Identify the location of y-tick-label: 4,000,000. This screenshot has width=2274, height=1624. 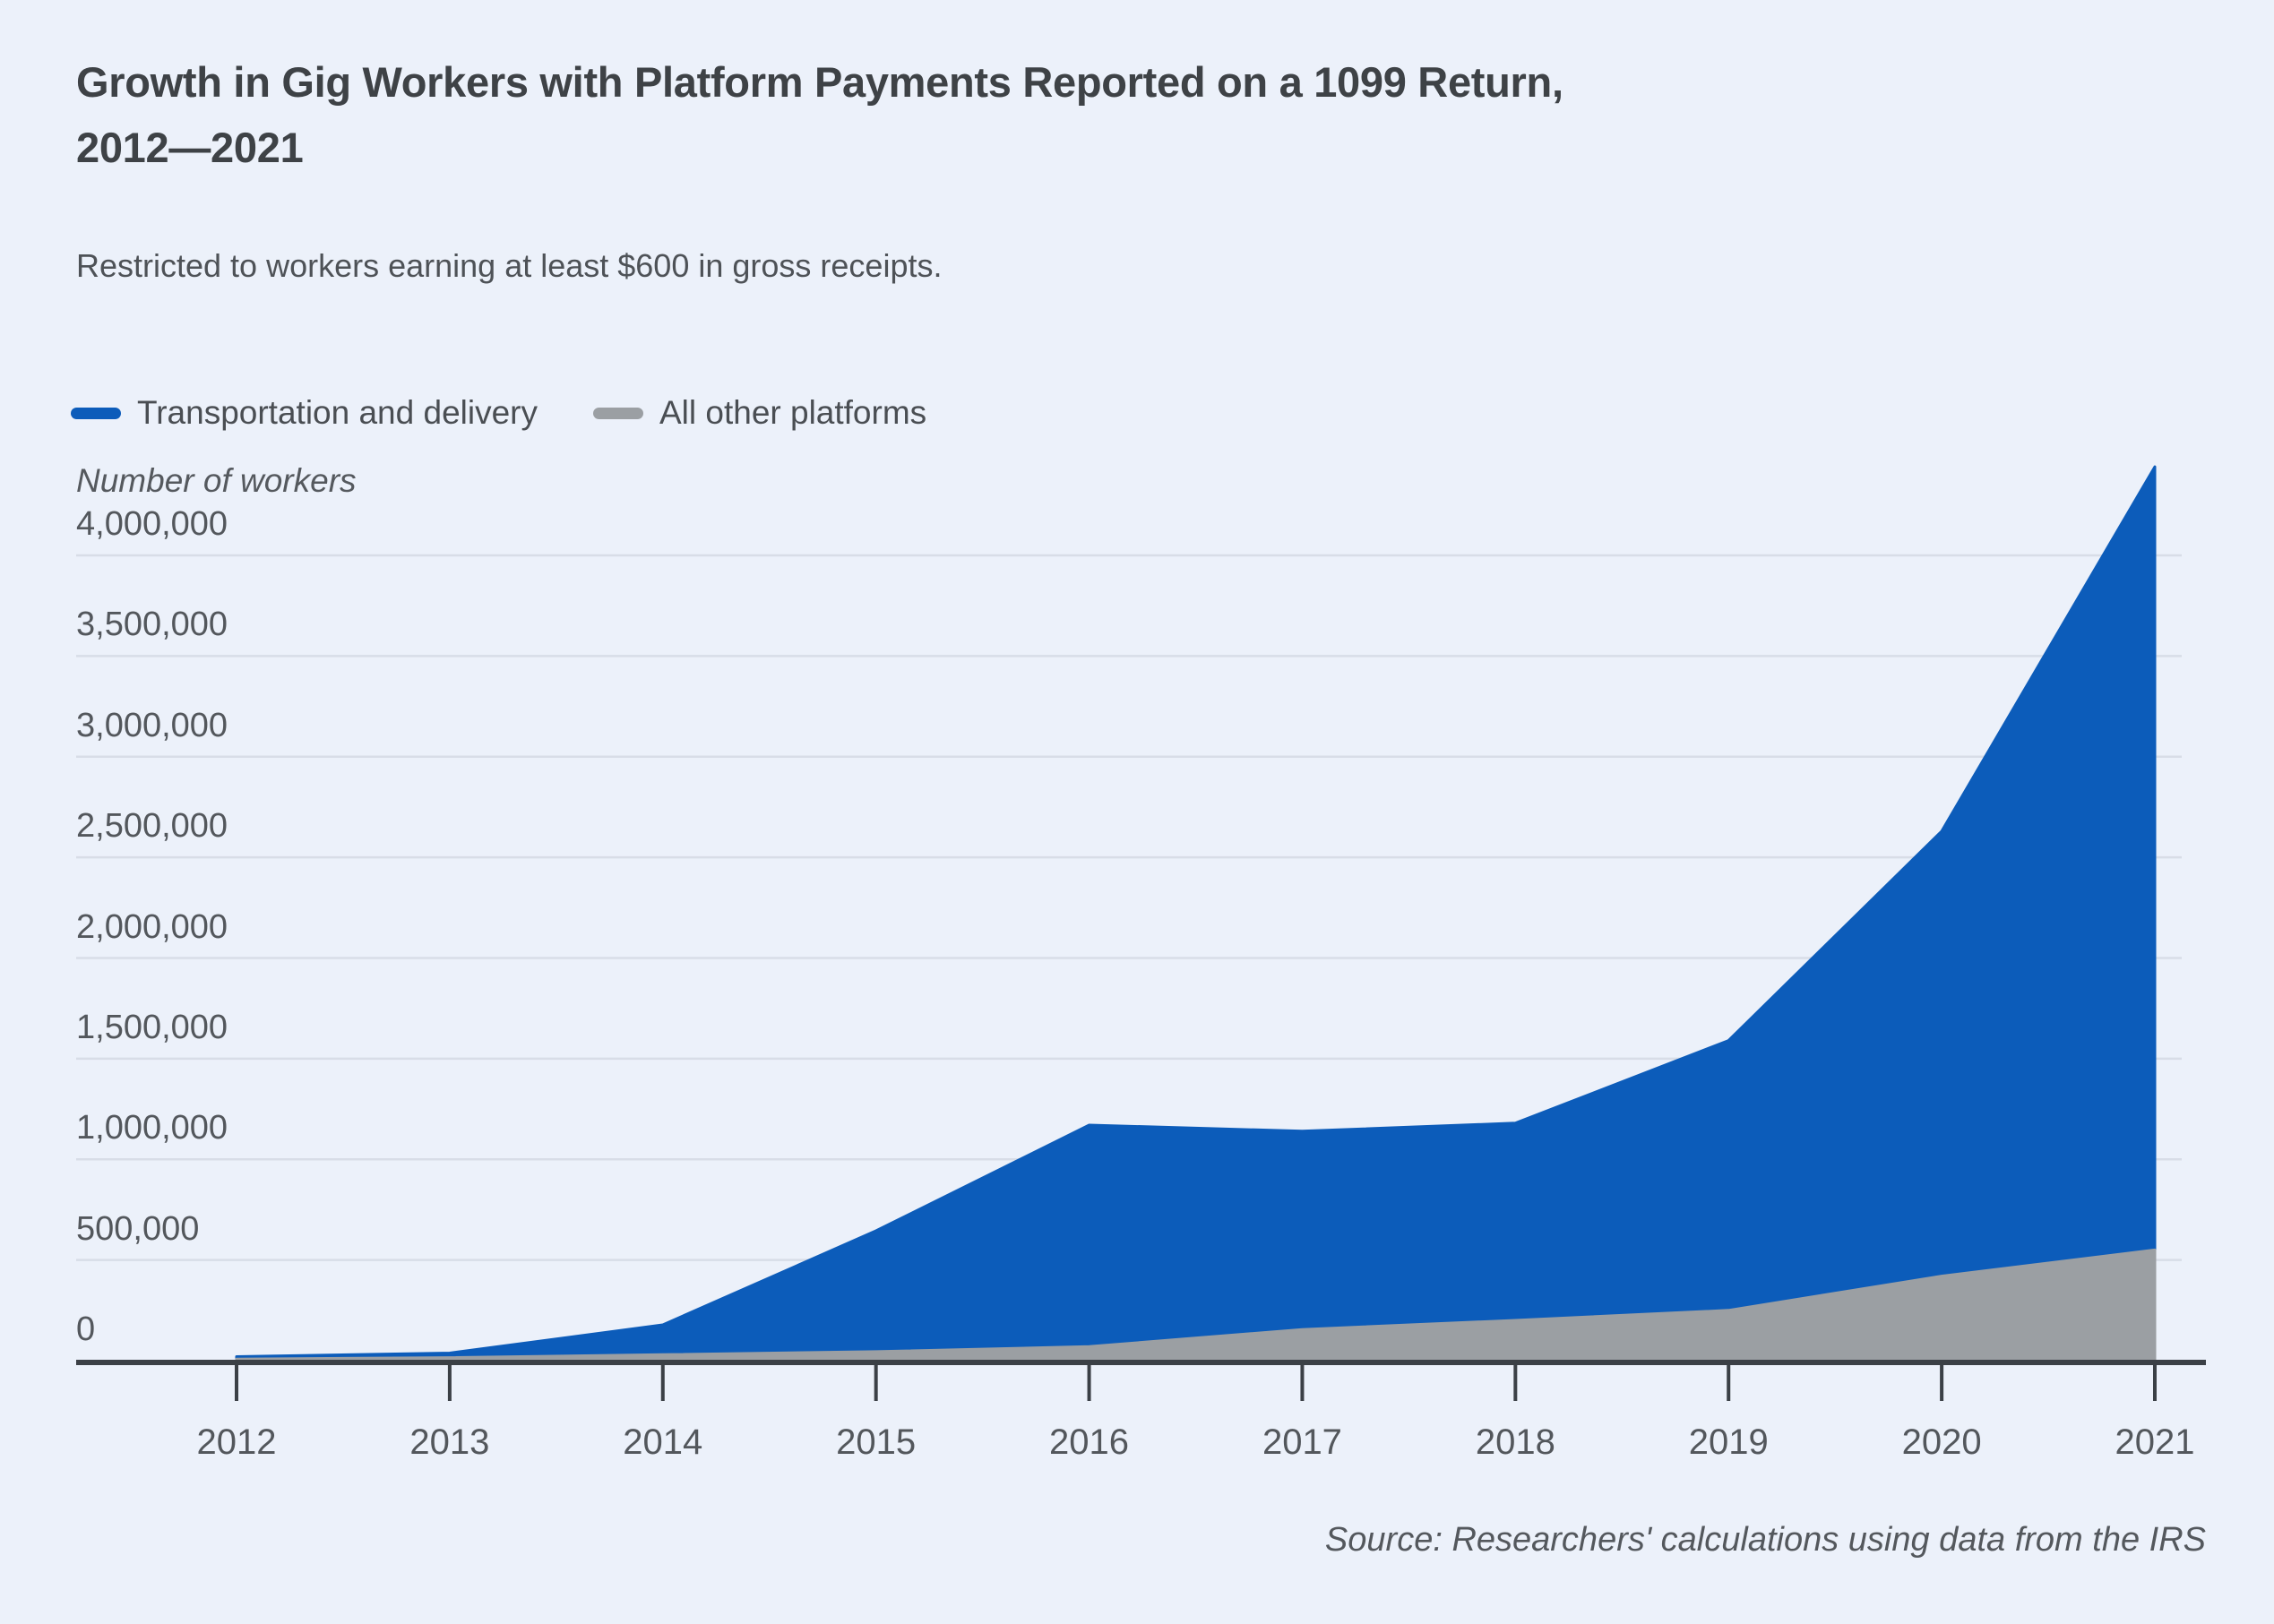
(152, 524).